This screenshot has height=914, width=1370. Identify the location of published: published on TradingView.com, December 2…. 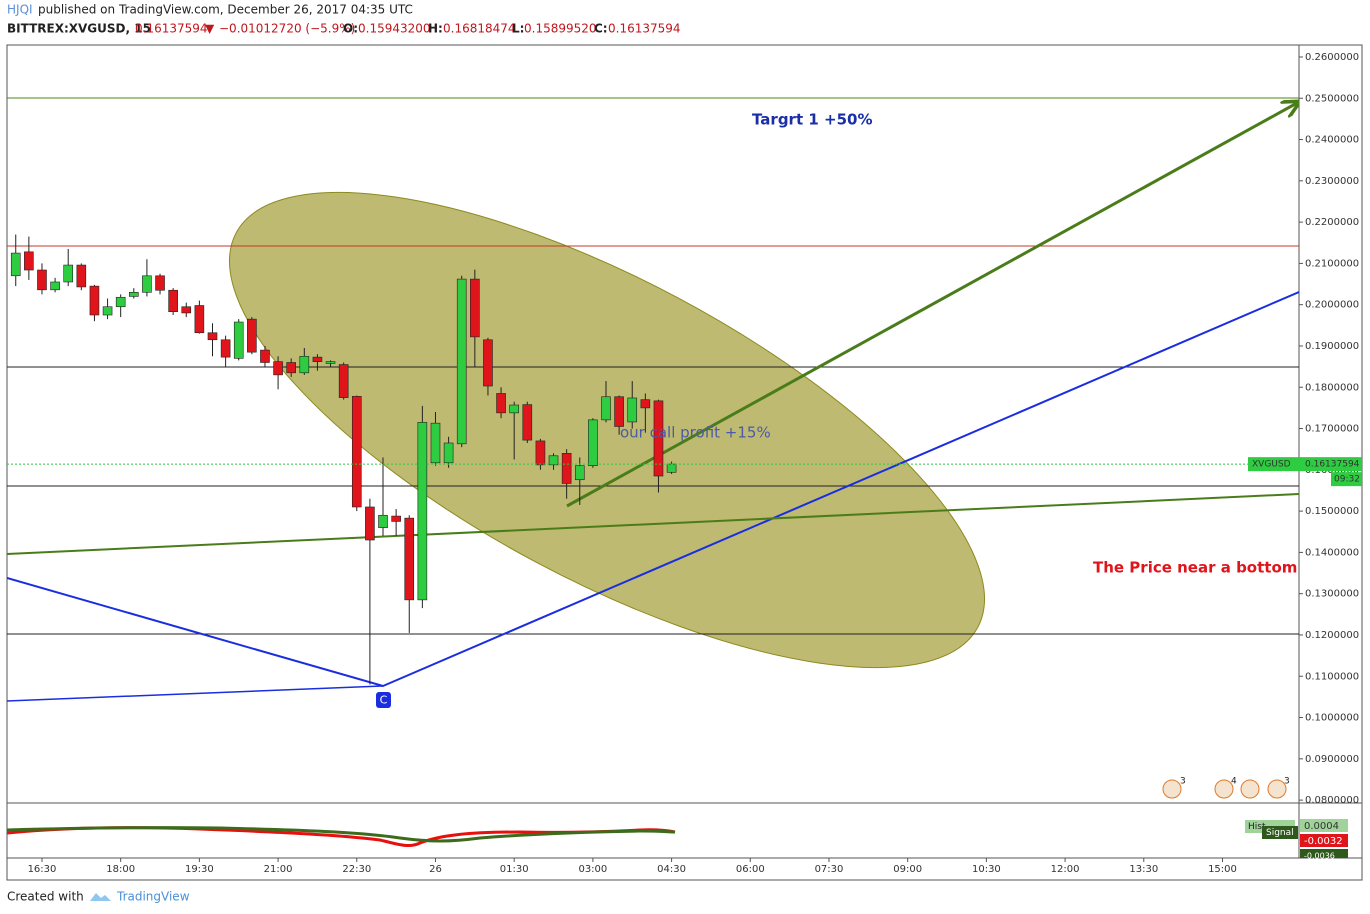
(225, 10).